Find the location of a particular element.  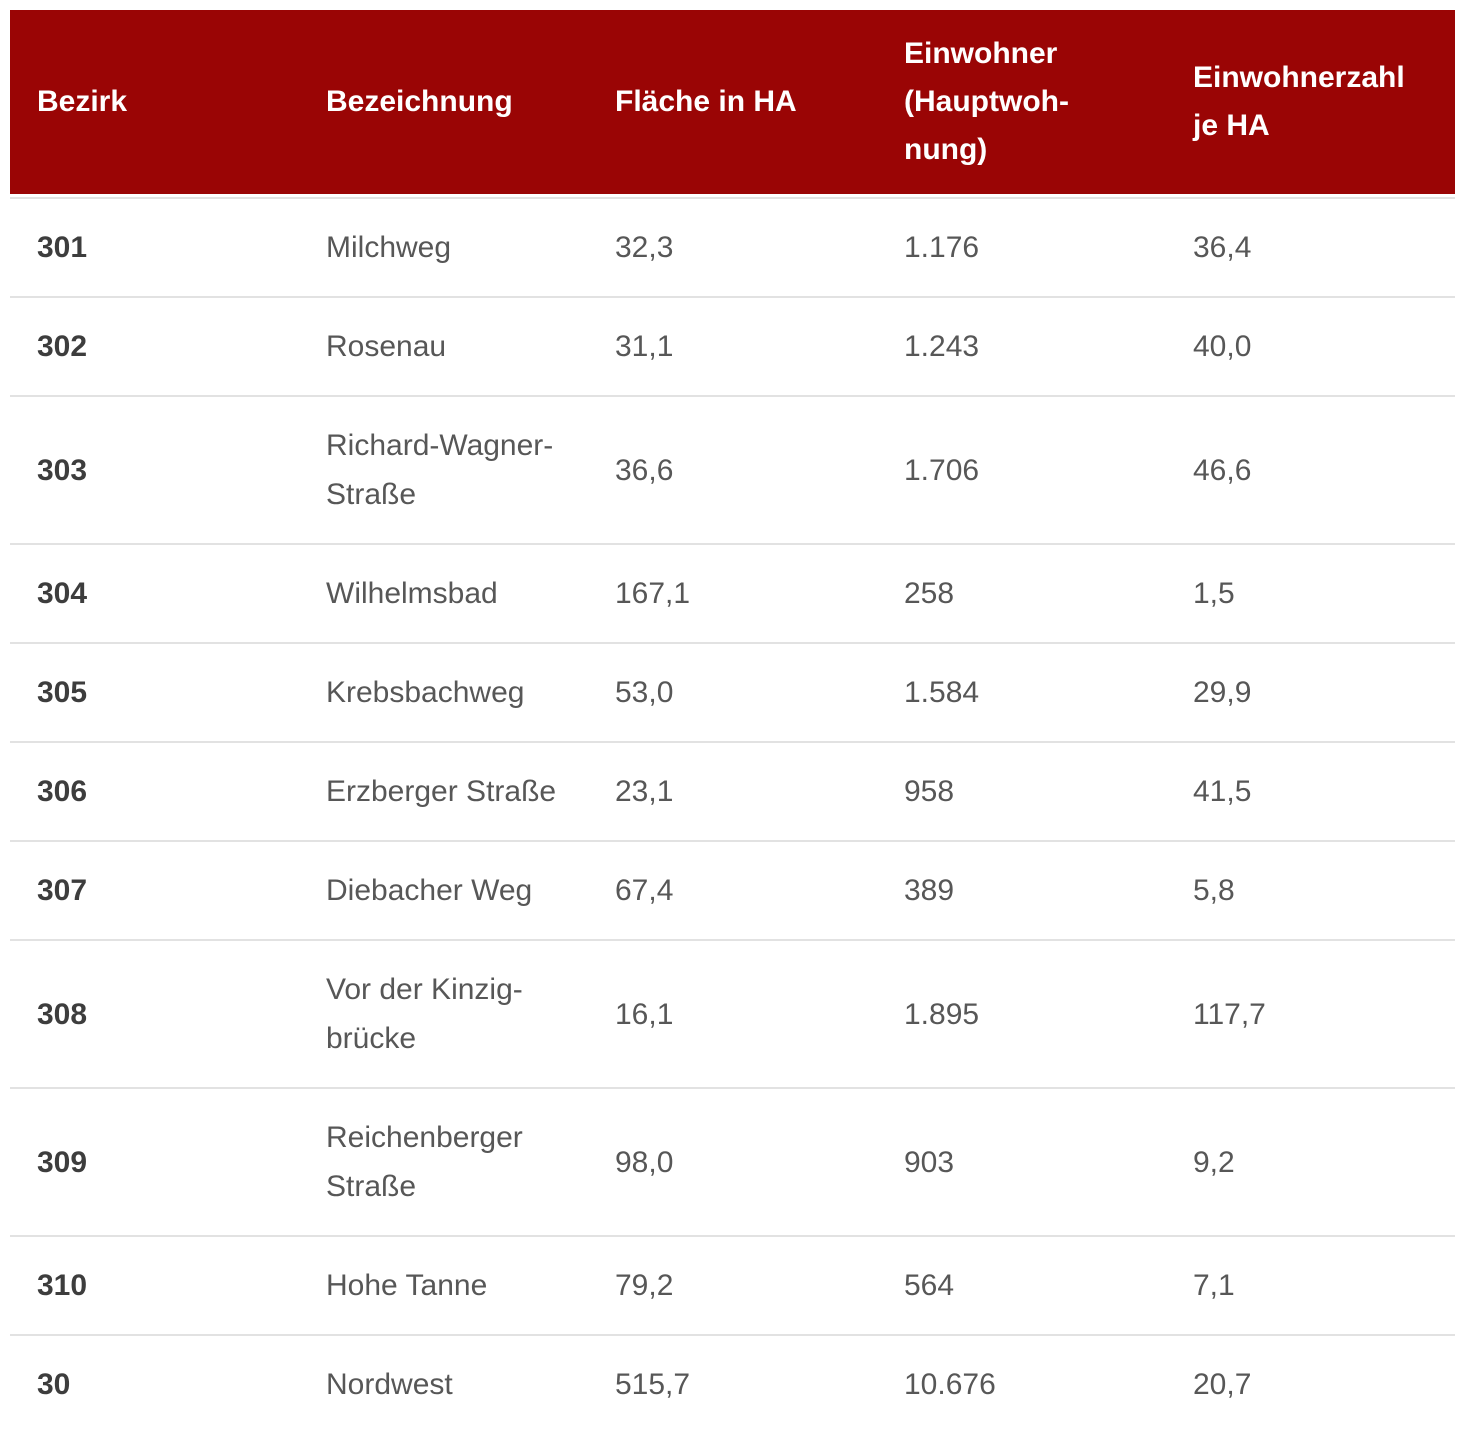

header-cell-bezirk: Bezirk is located at coordinates (154, 103).